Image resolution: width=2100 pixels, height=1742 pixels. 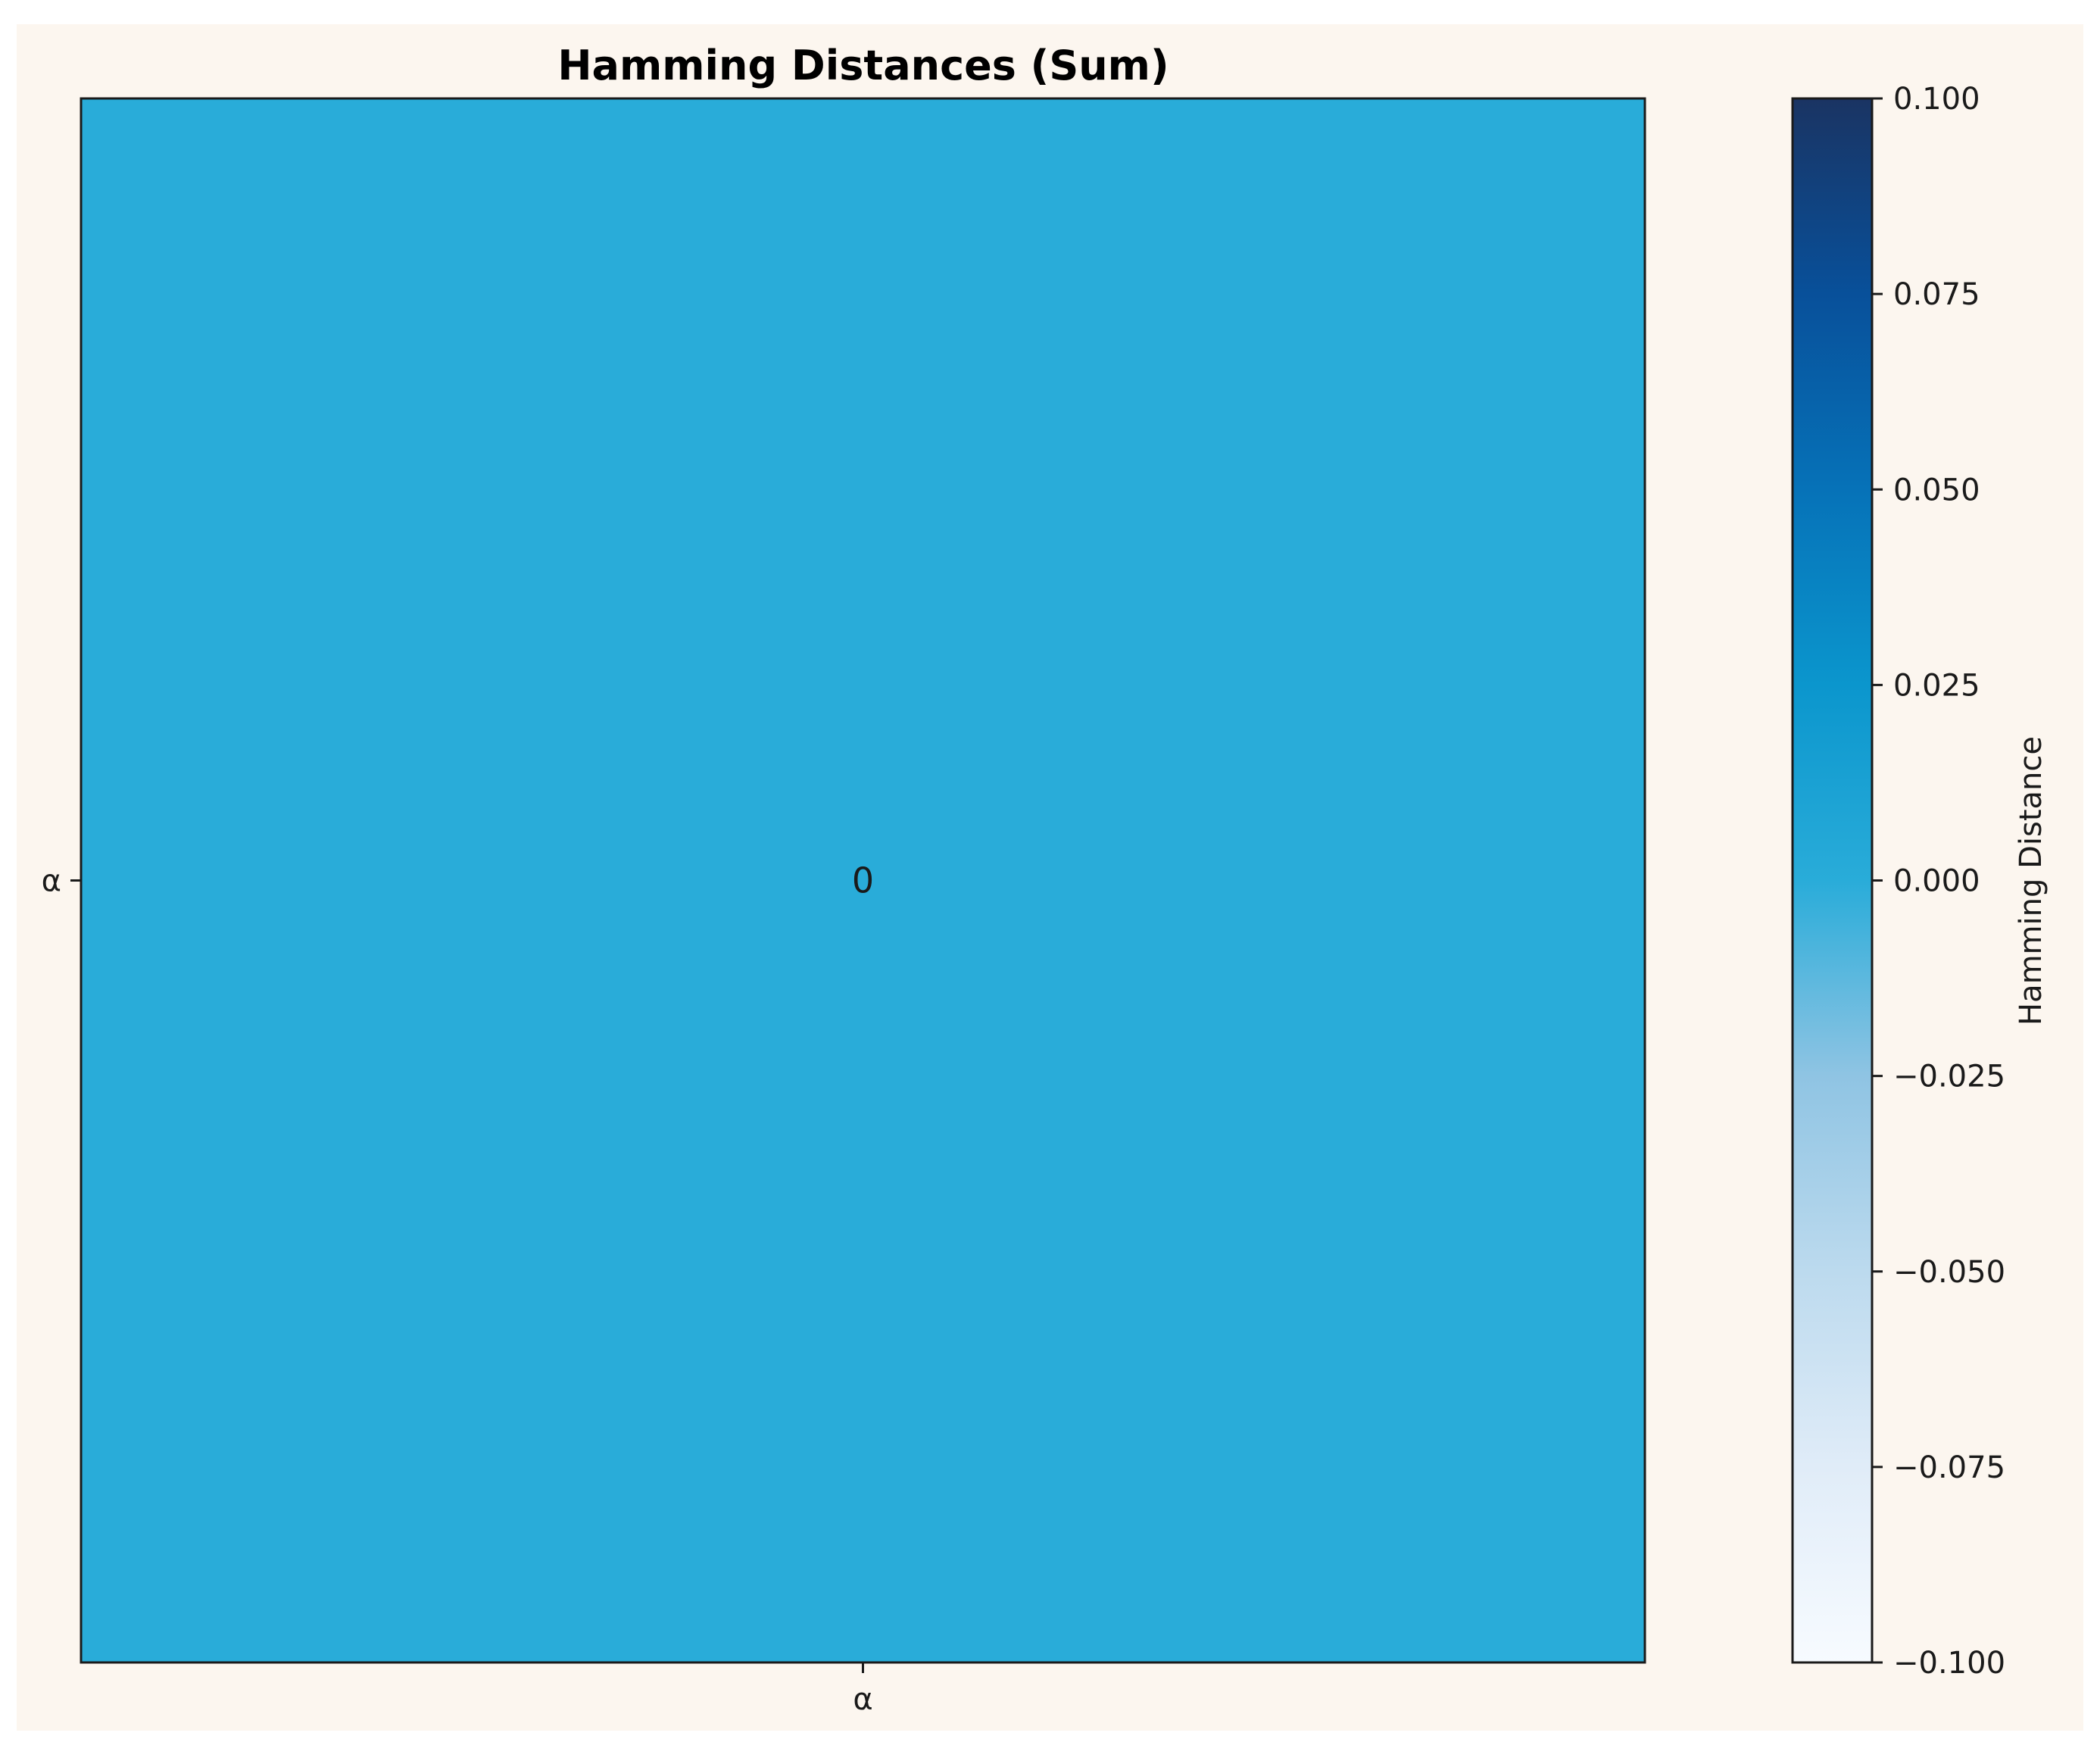 I want to click on colorbar-tick-label: −0.025, so click(x=1949, y=1077).